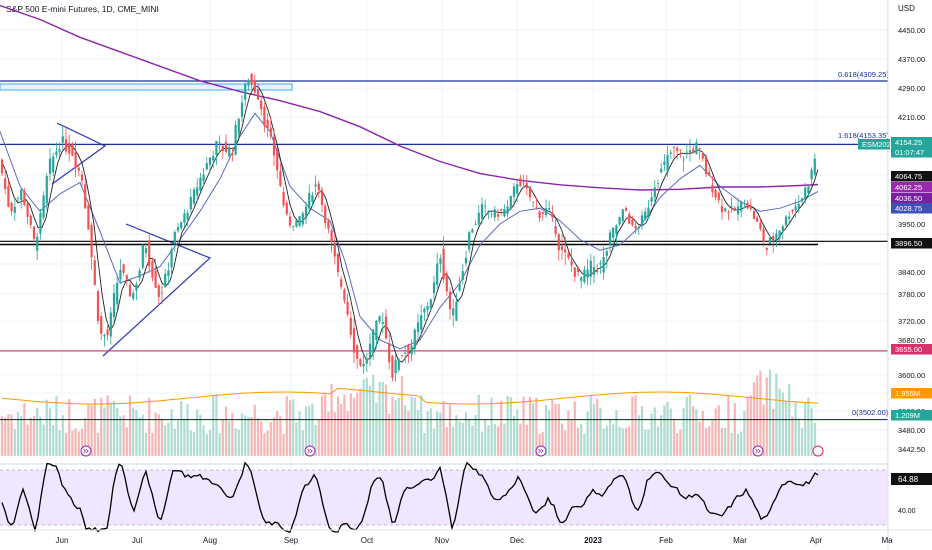 The width and height of the screenshot is (932, 550). What do you see at coordinates (911, 88) in the screenshot?
I see `y-tick-16: 4290.00` at bounding box center [911, 88].